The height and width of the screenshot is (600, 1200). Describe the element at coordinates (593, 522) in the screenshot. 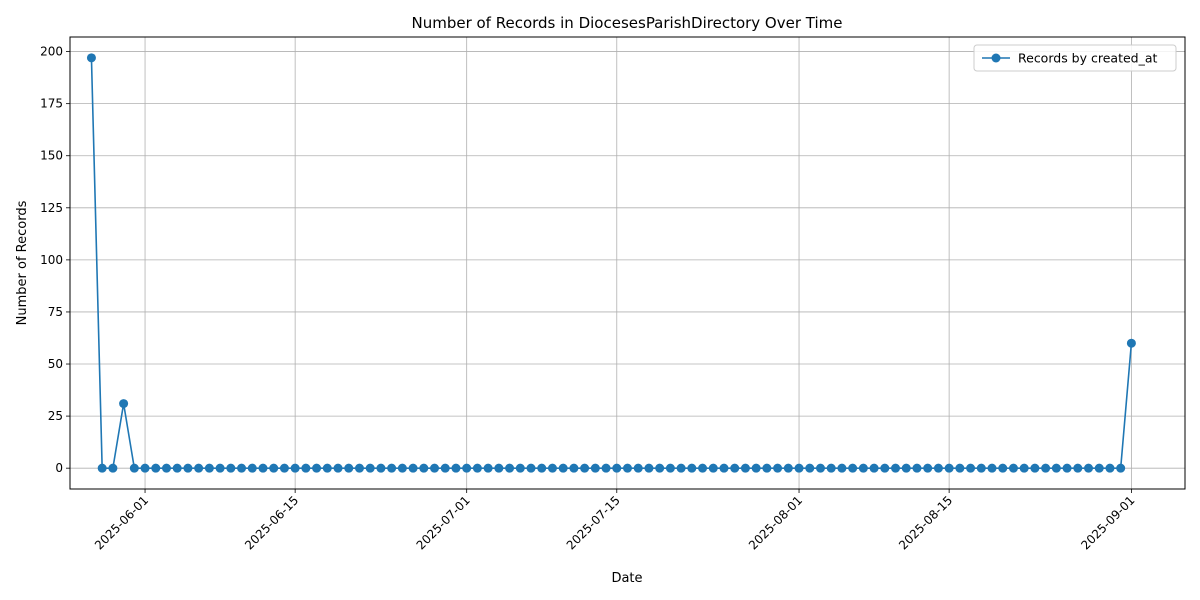

I see `x-tick-label: 2025-07-15` at that location.